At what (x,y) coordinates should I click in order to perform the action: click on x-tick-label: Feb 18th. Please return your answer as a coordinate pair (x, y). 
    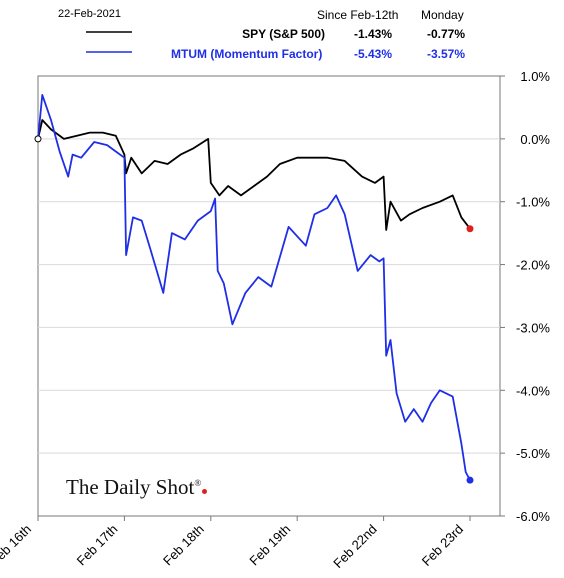
    Looking at the image, I should click on (183, 545).